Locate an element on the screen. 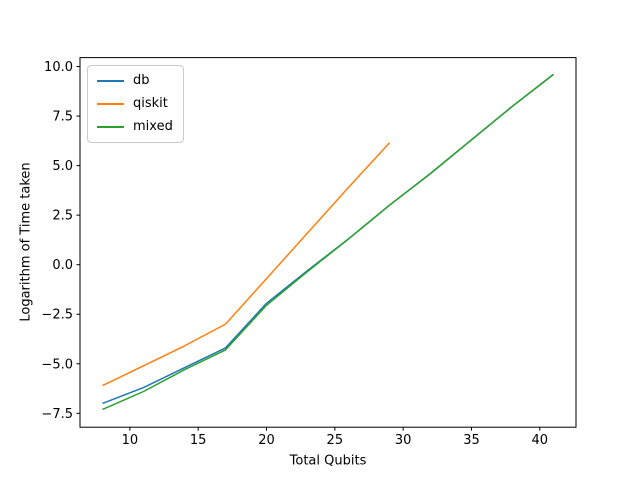 The width and height of the screenshot is (640, 480). y-tick-label: −7.5 is located at coordinates (57, 414).